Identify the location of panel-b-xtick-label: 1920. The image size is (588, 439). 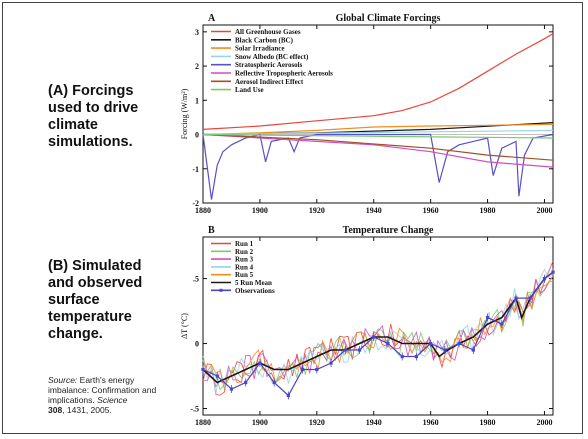
(317, 422).